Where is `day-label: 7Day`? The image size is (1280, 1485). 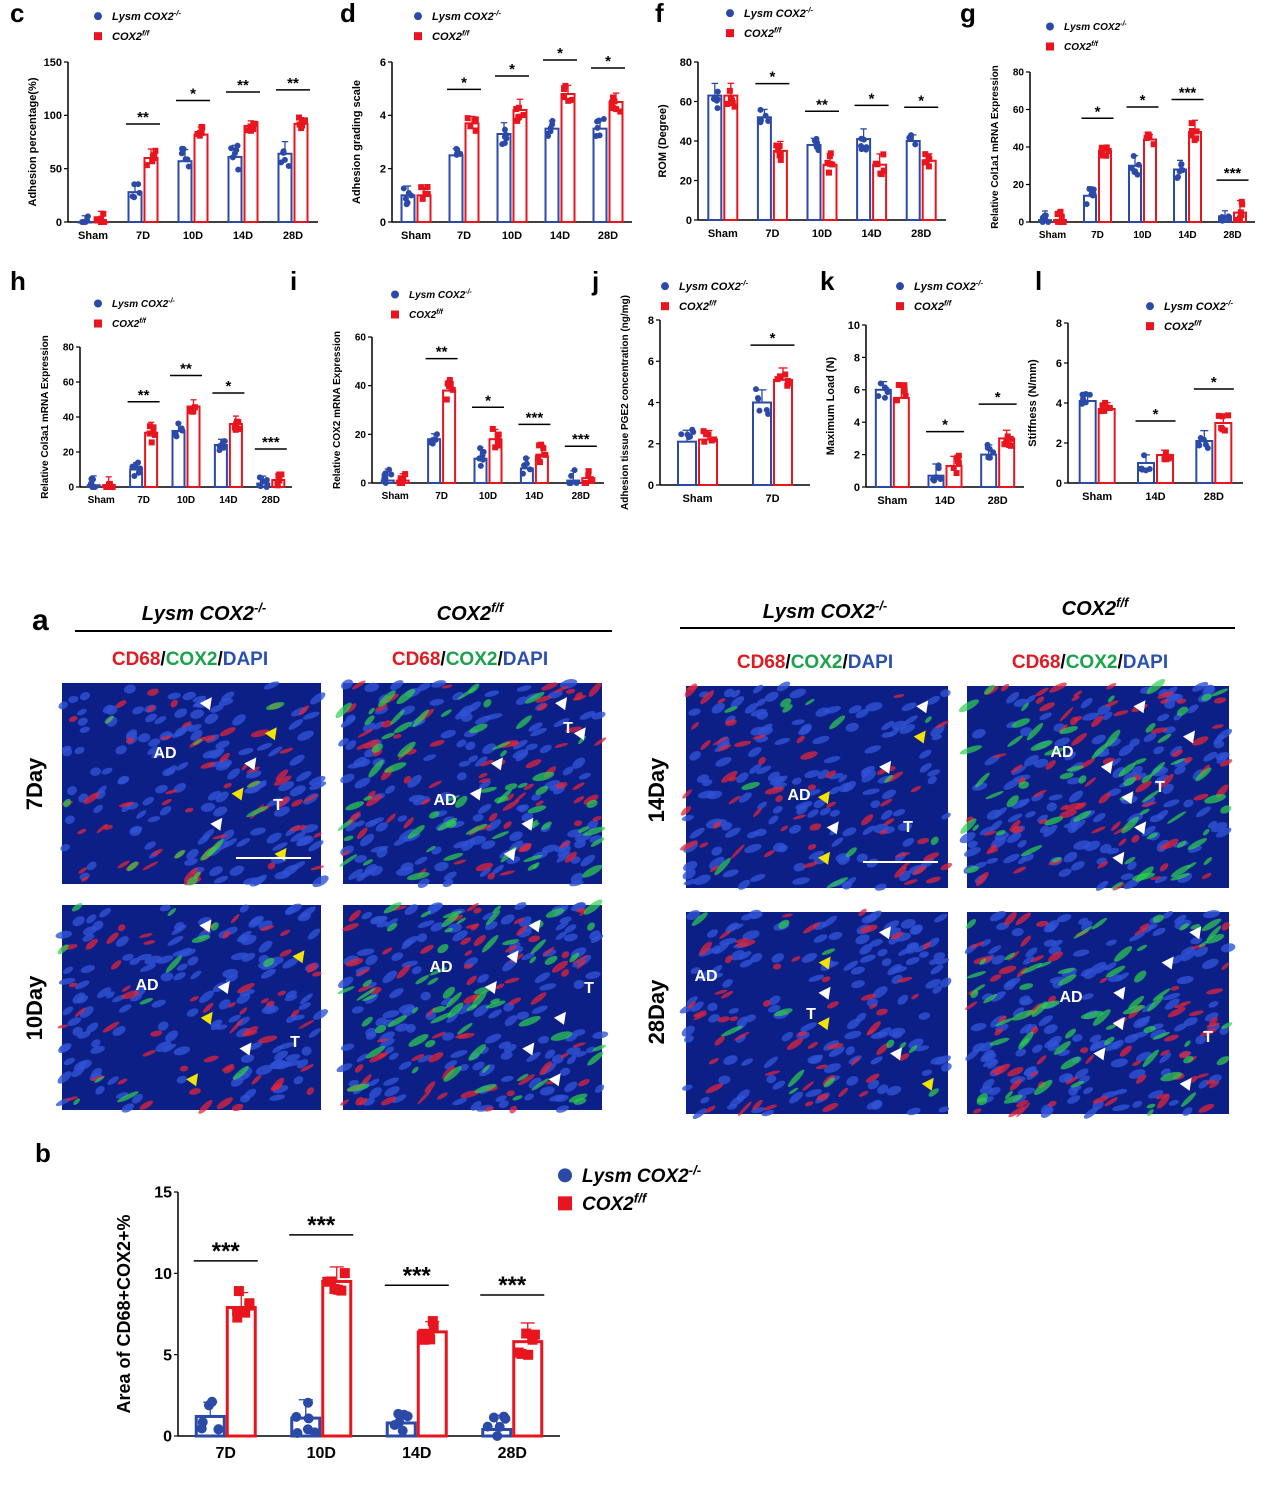 day-label: 7Day is located at coordinates (34, 783).